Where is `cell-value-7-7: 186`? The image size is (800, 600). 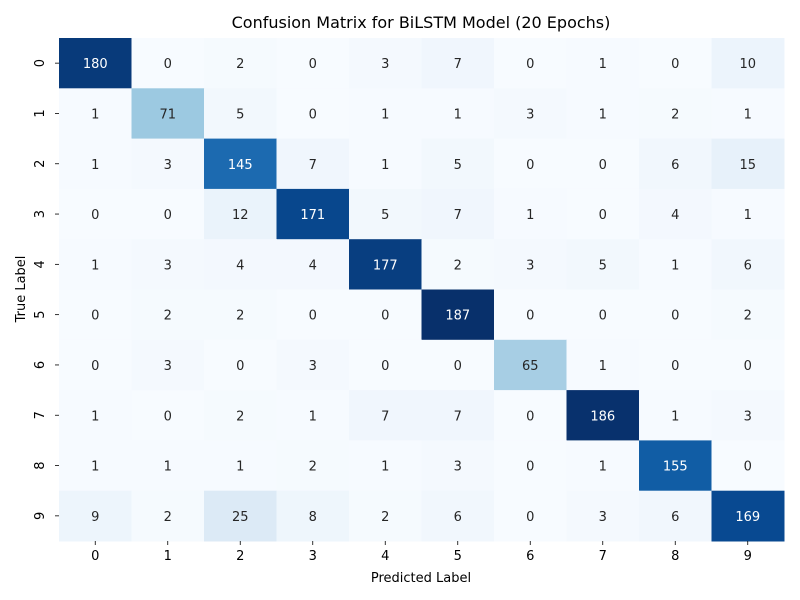
cell-value-7-7: 186 is located at coordinates (602, 416).